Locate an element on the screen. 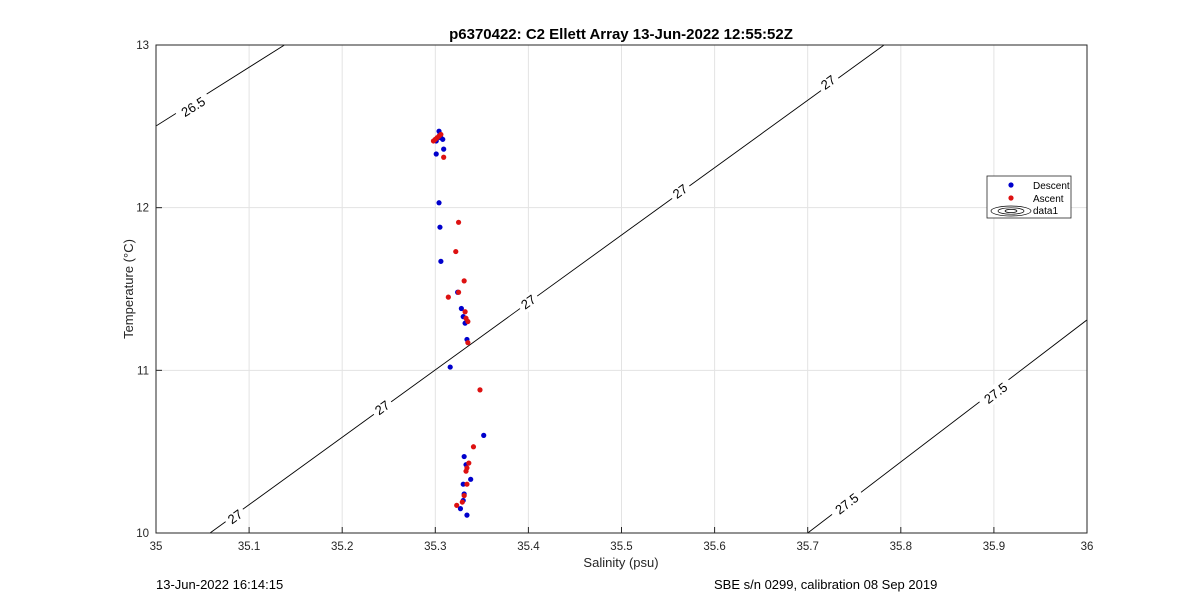  x-tick-label: 35.4 is located at coordinates (528, 547).